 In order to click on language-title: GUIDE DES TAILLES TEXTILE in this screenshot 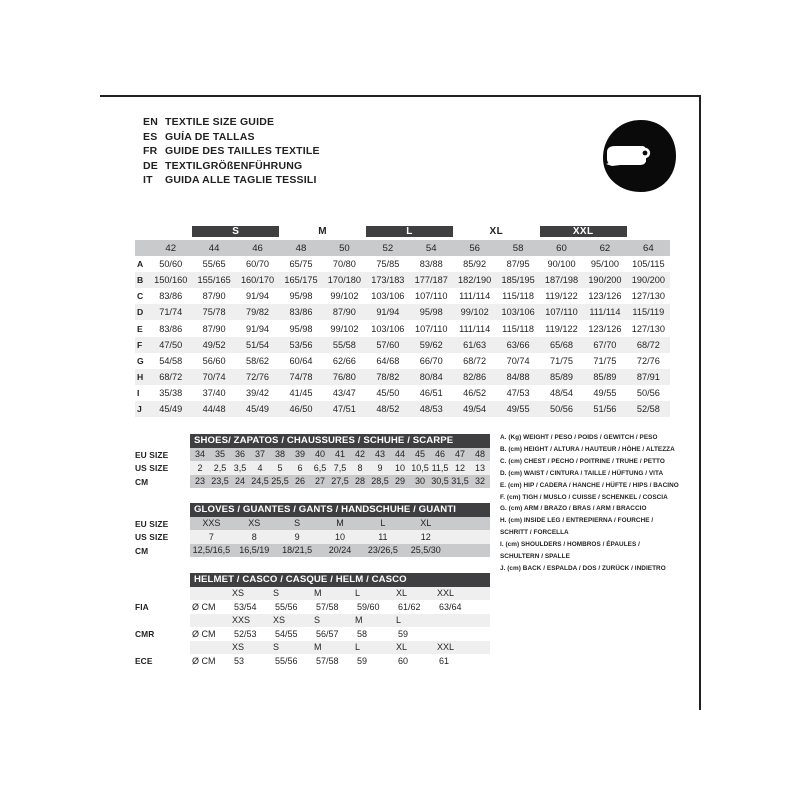, I will do `click(242, 151)`.